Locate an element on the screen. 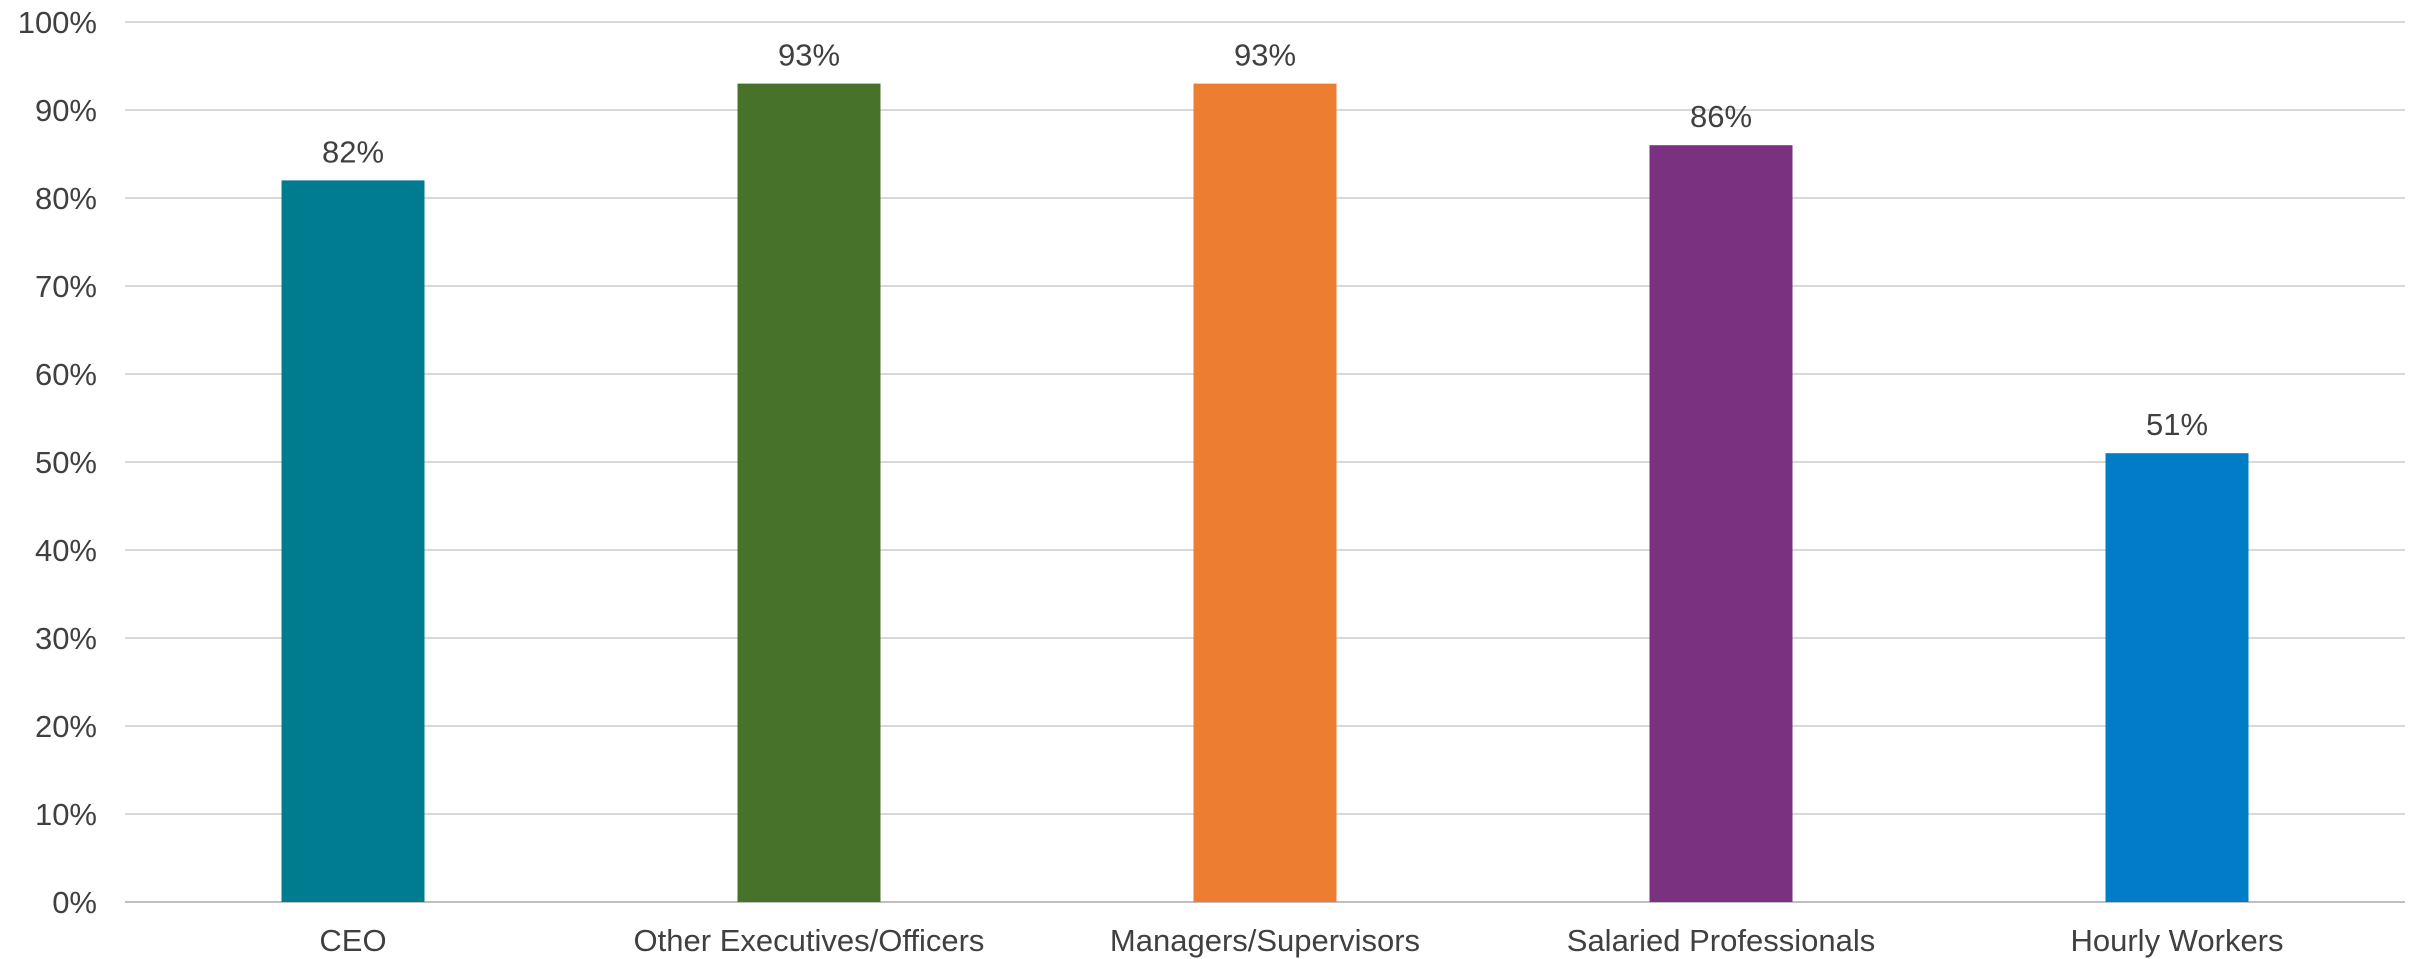 The width and height of the screenshot is (2421, 959). category-label: Managers/Supervisors is located at coordinates (1265, 940).